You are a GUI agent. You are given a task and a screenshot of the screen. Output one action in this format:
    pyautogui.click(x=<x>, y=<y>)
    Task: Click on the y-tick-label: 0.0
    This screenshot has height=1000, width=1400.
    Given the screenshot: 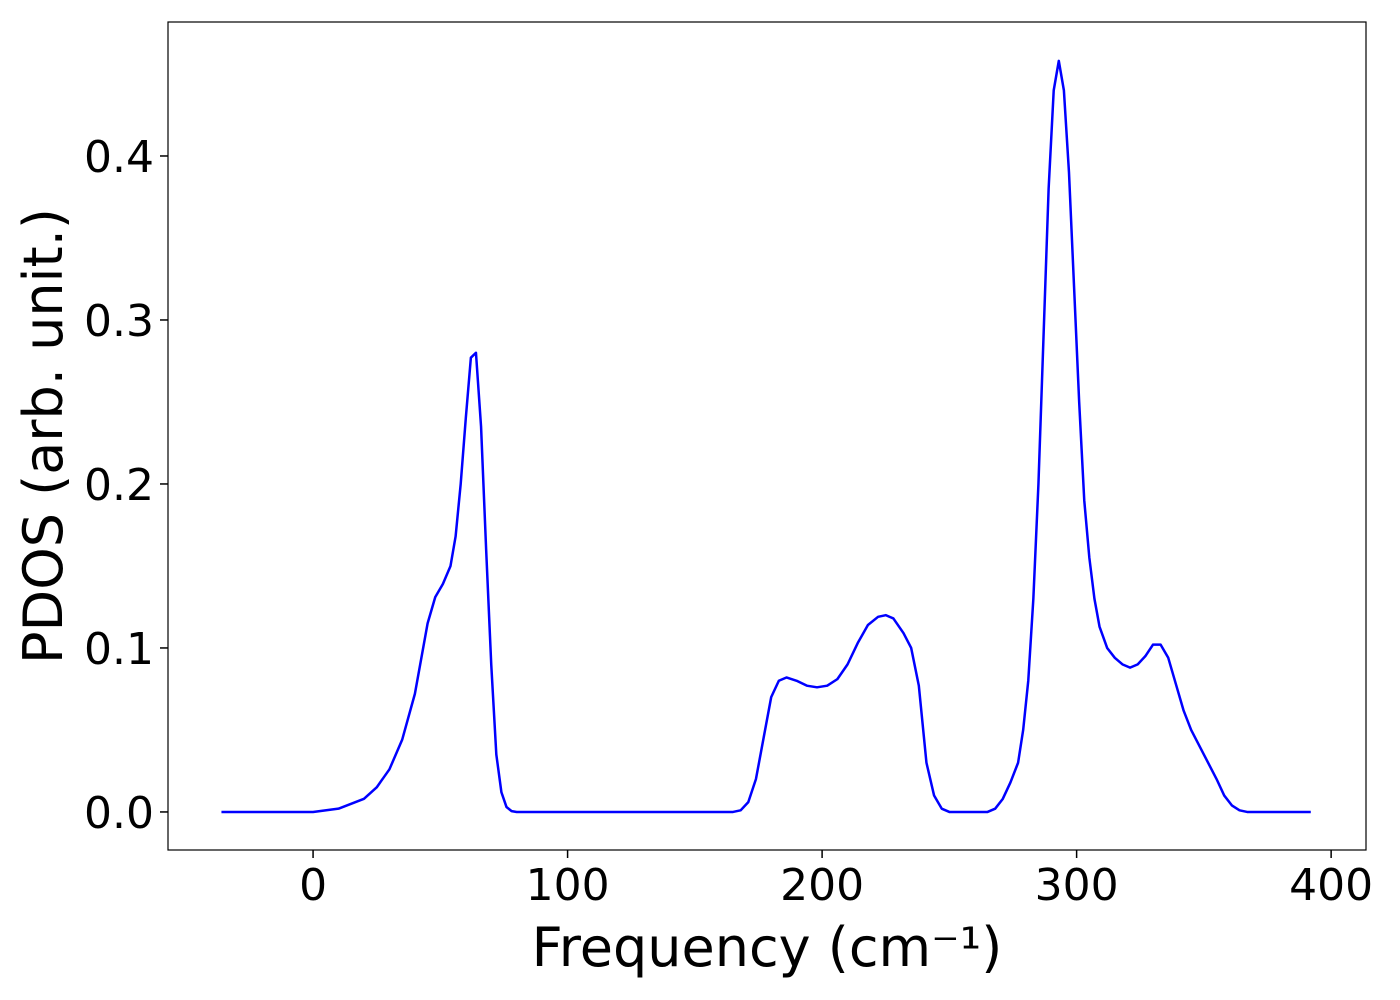 What is the action you would take?
    pyautogui.click(x=119, y=813)
    